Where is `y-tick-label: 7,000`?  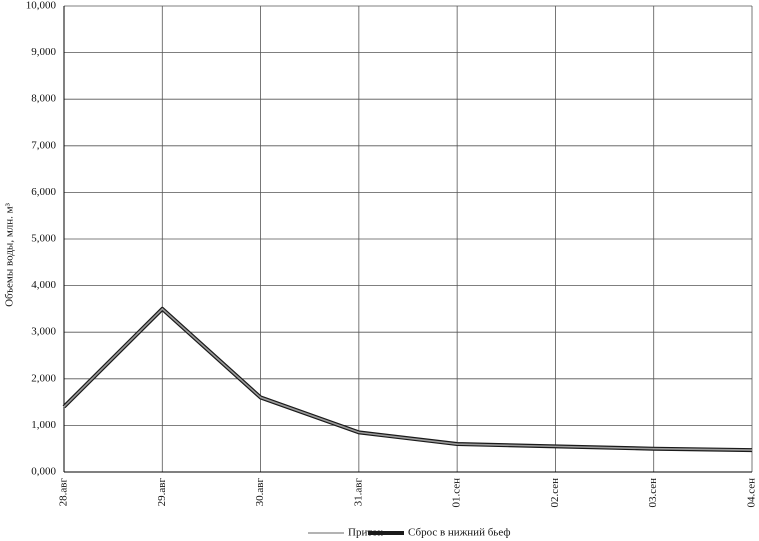
y-tick-label: 7,000 is located at coordinates (43, 145).